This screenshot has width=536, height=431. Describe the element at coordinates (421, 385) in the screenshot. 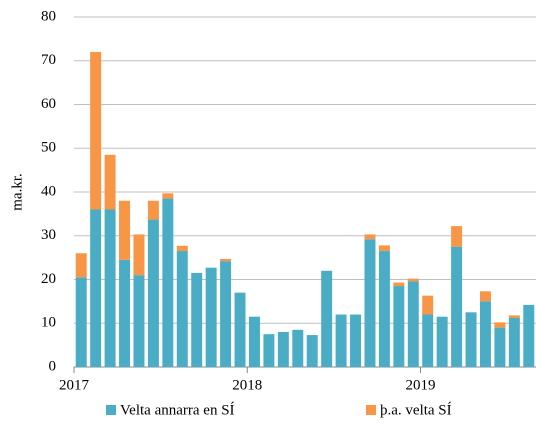

I see `x-tick-label: 2019` at that location.